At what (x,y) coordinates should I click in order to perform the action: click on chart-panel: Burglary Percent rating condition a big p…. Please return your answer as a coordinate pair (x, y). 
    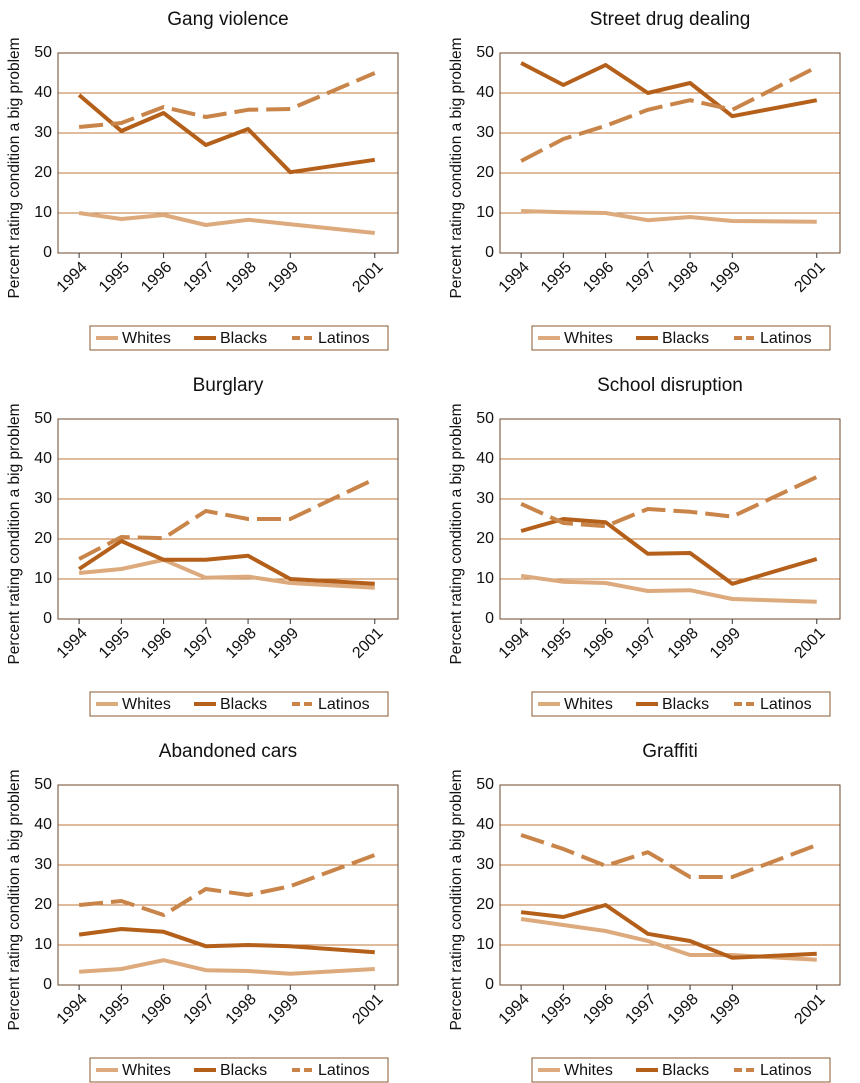
    Looking at the image, I should click on (202, 546).